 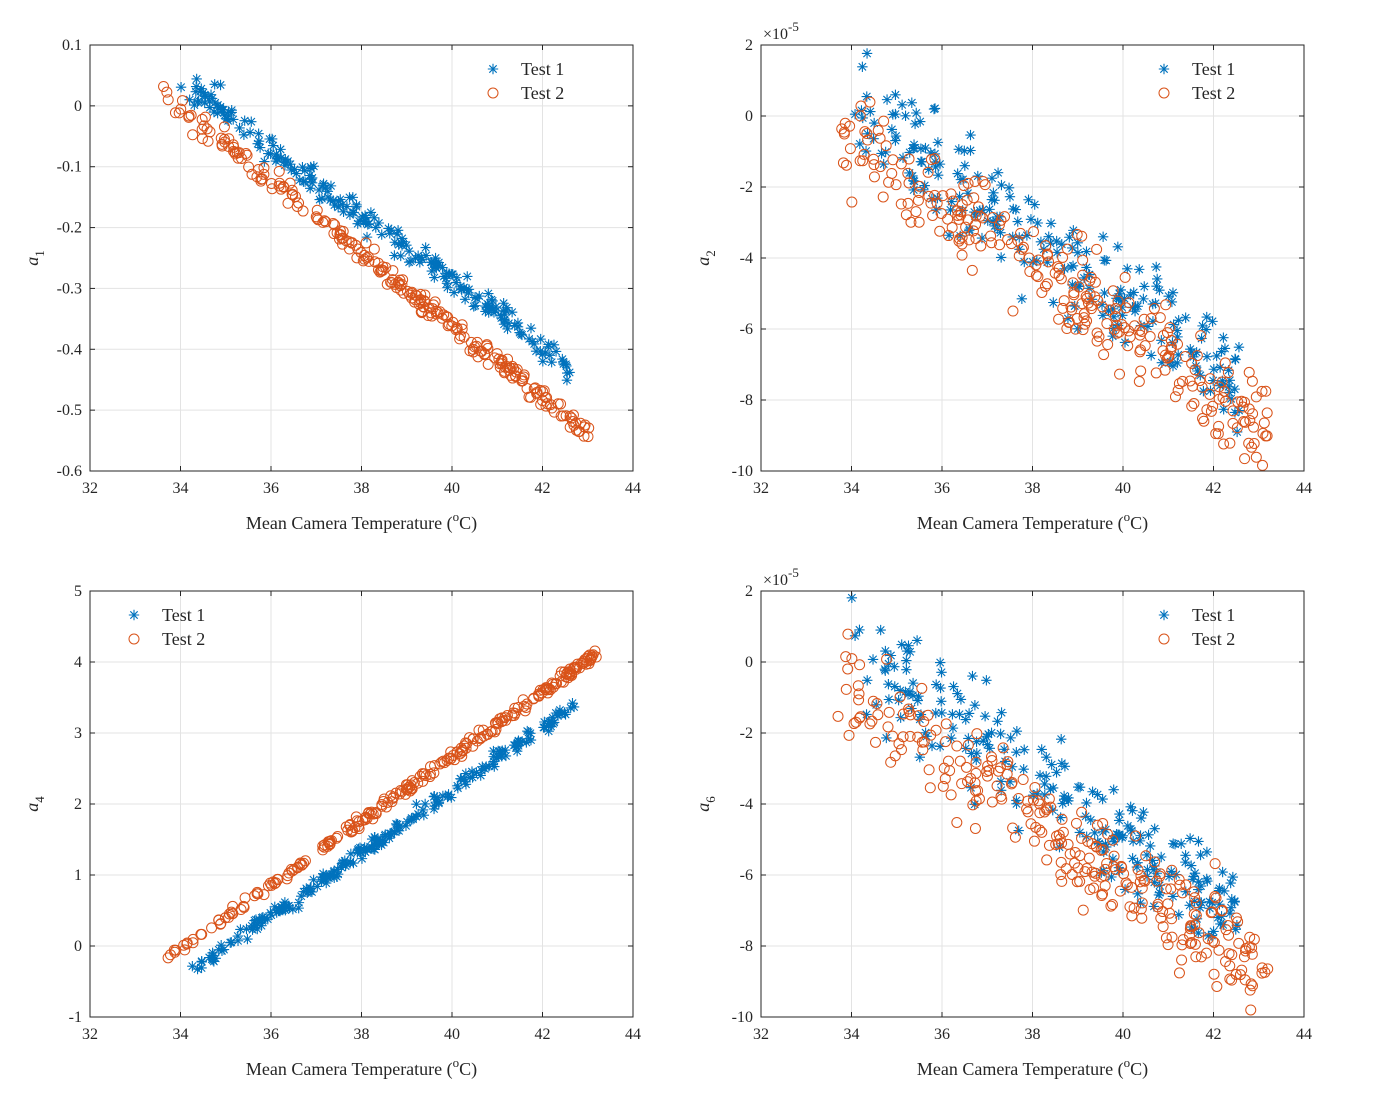 What do you see at coordinates (134, 639) in the screenshot?
I see `legend-marker` at bounding box center [134, 639].